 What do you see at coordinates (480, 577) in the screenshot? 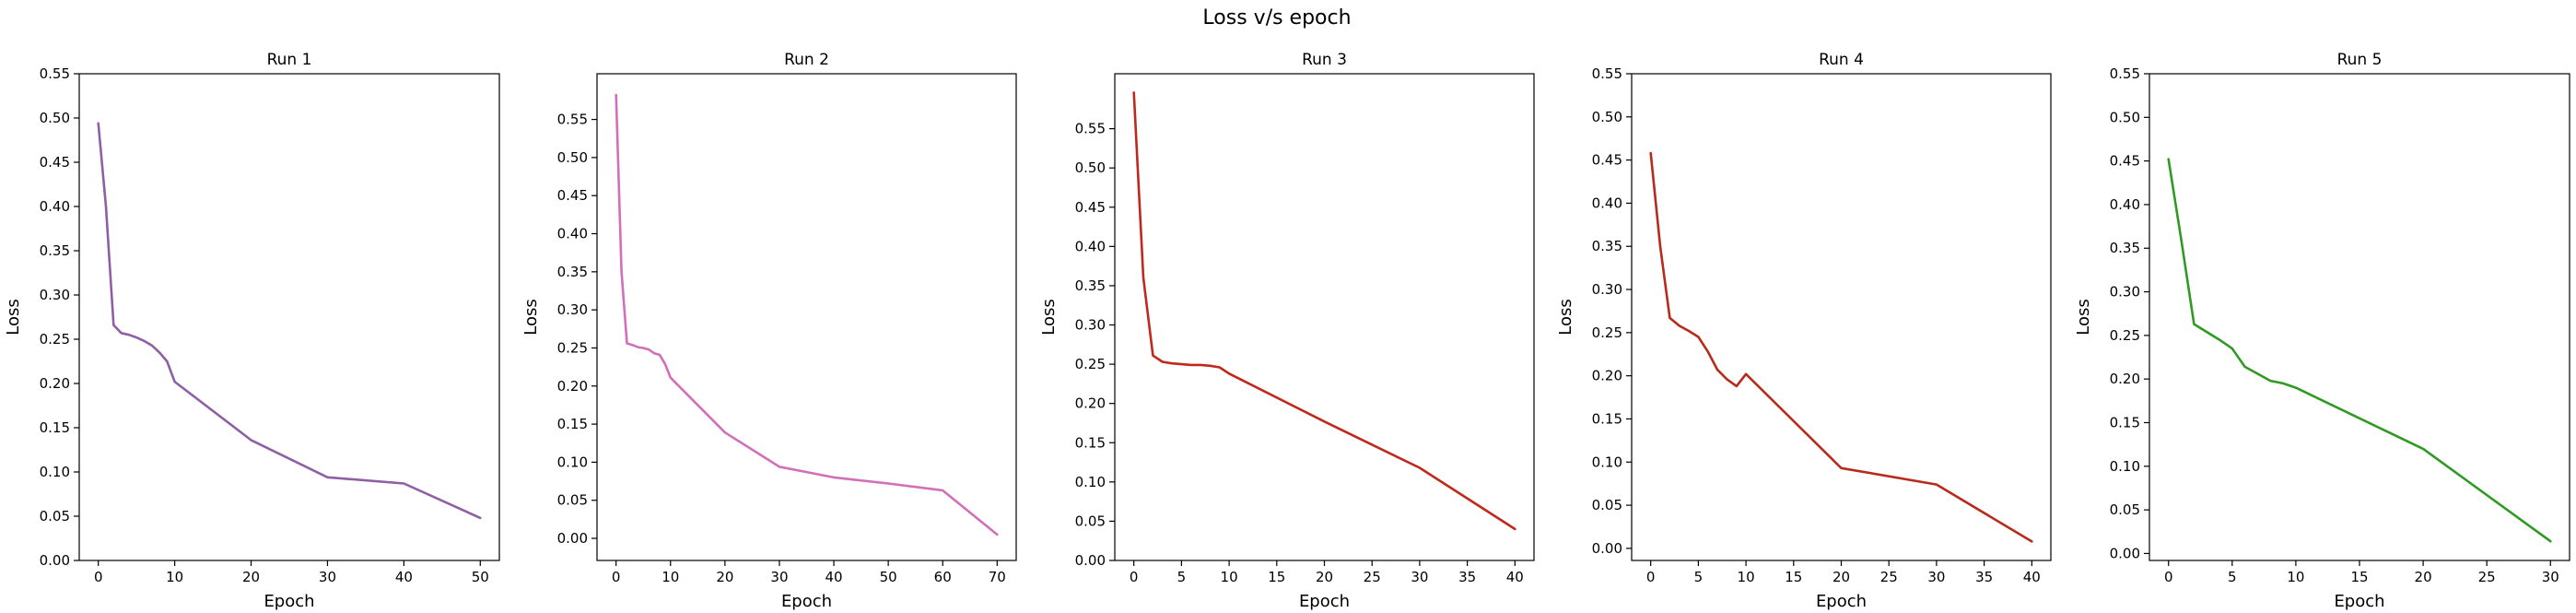
I see `x-tick-label: 50` at bounding box center [480, 577].